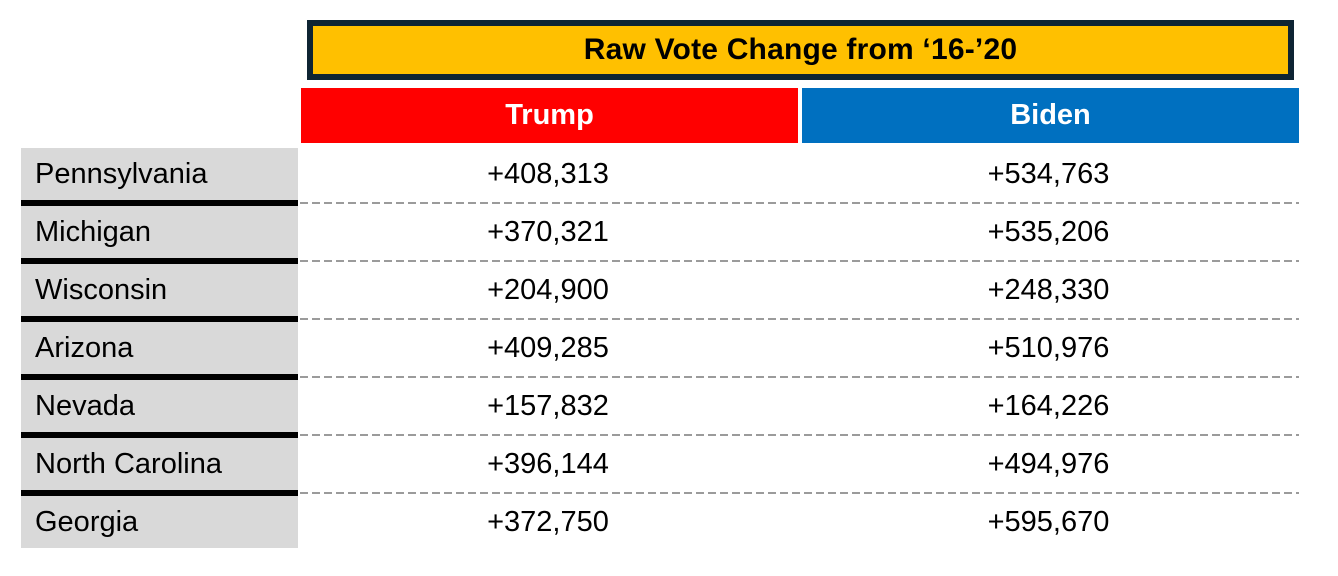  I want to click on state-name-cell: North Carolina, so click(159, 464).